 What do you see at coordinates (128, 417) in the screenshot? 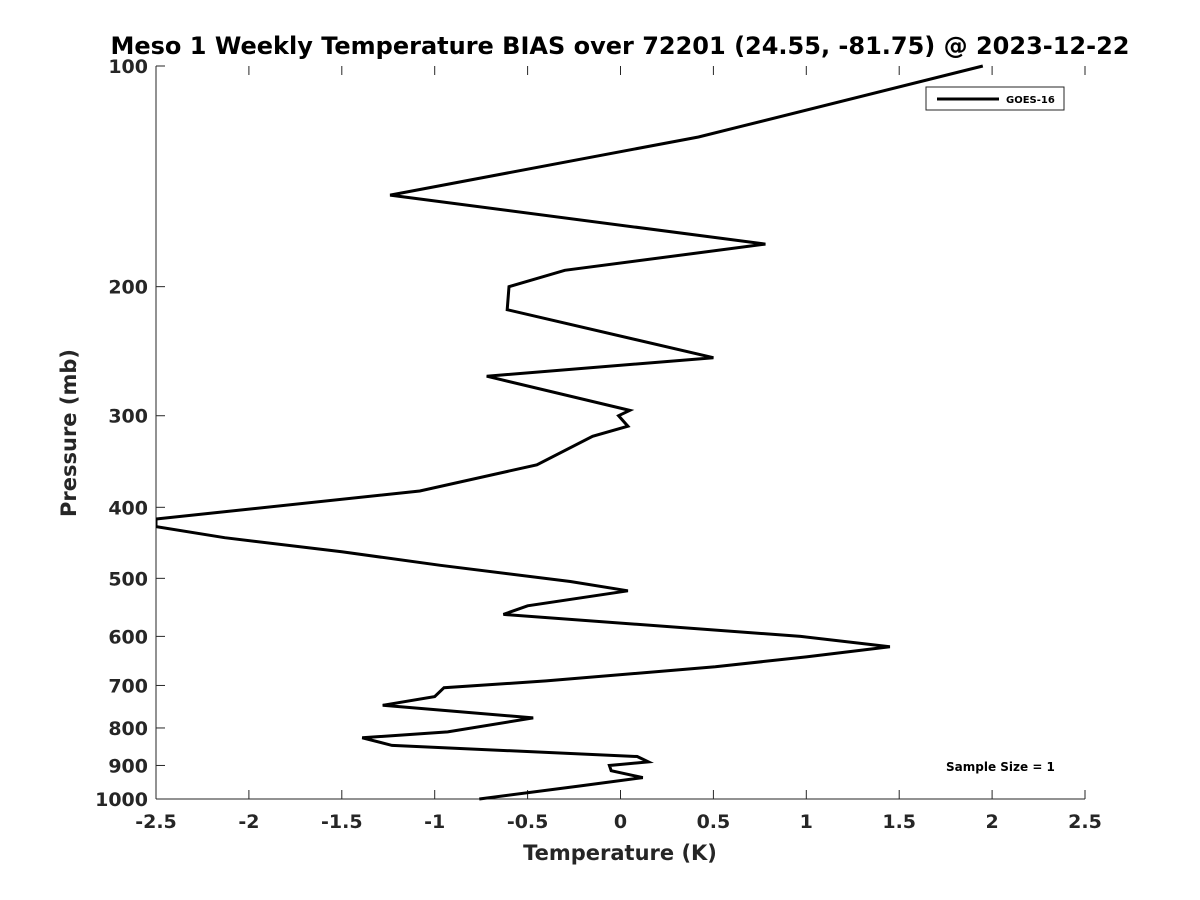
I see `y-tick-label: 300` at bounding box center [128, 417].